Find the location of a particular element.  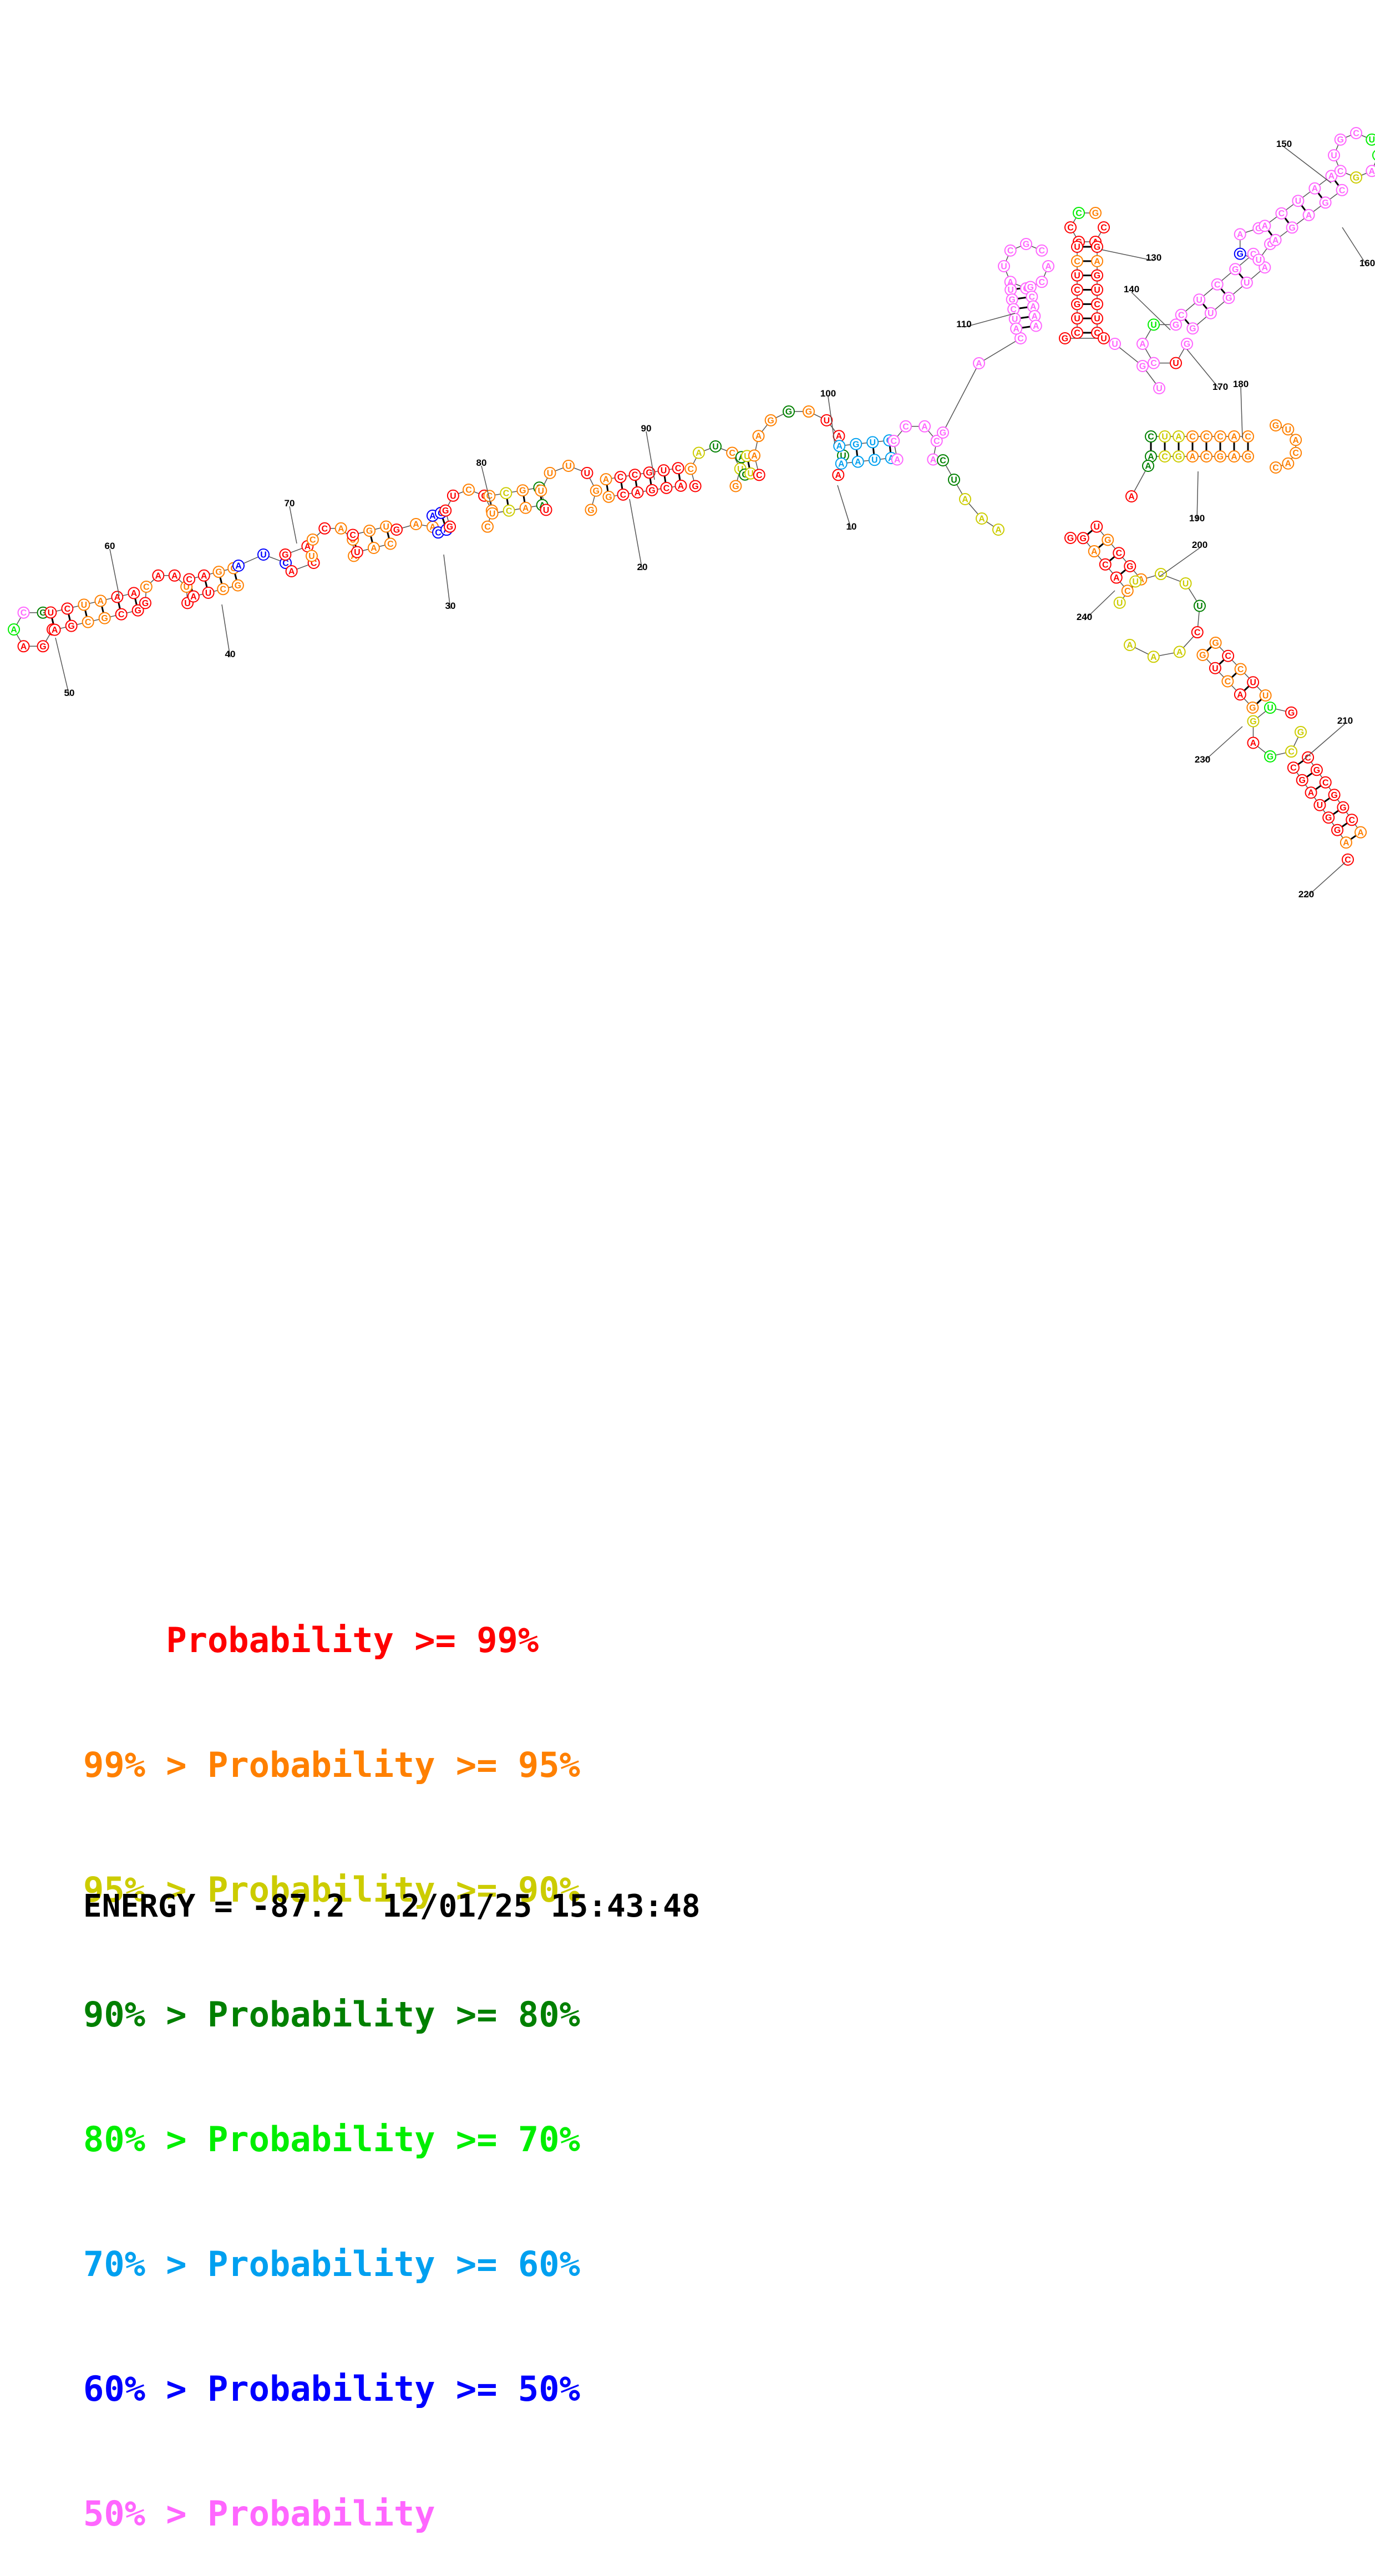

legend-prefix: 60% > is located at coordinates (145, 2389).